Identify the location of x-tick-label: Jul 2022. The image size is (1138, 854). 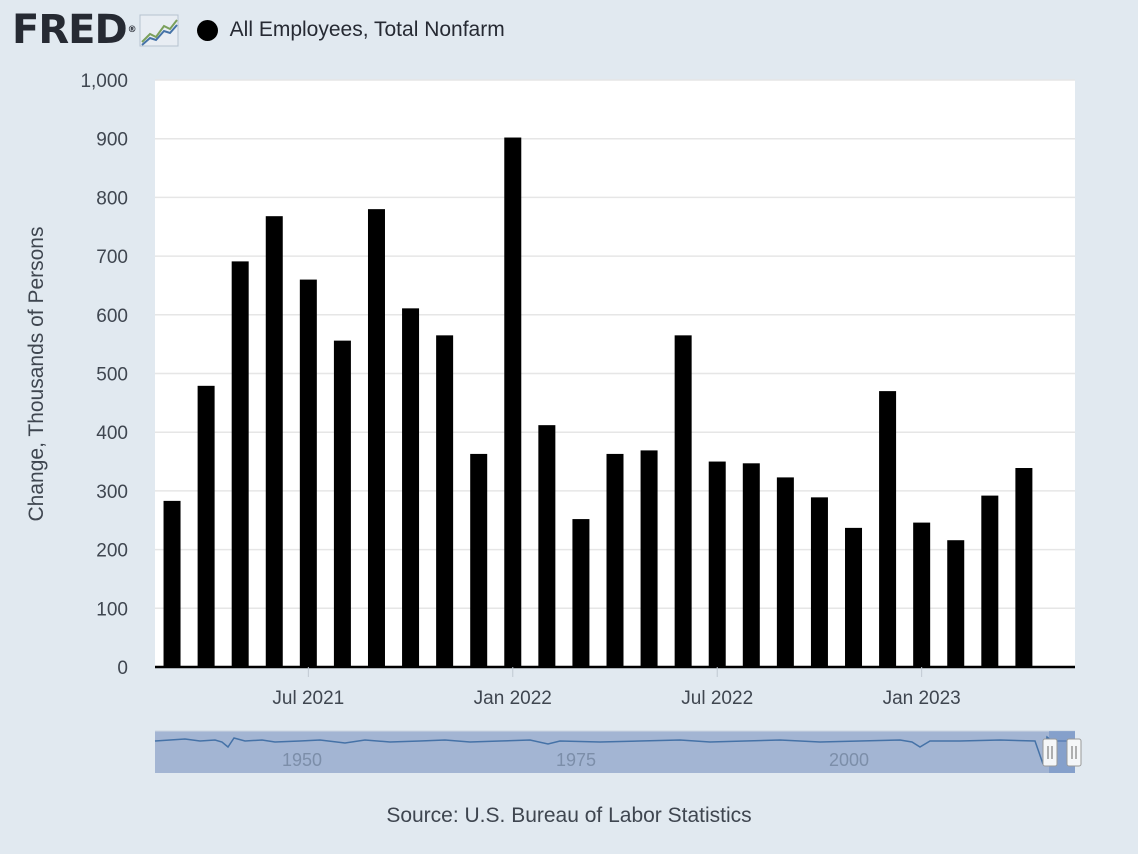
(717, 698).